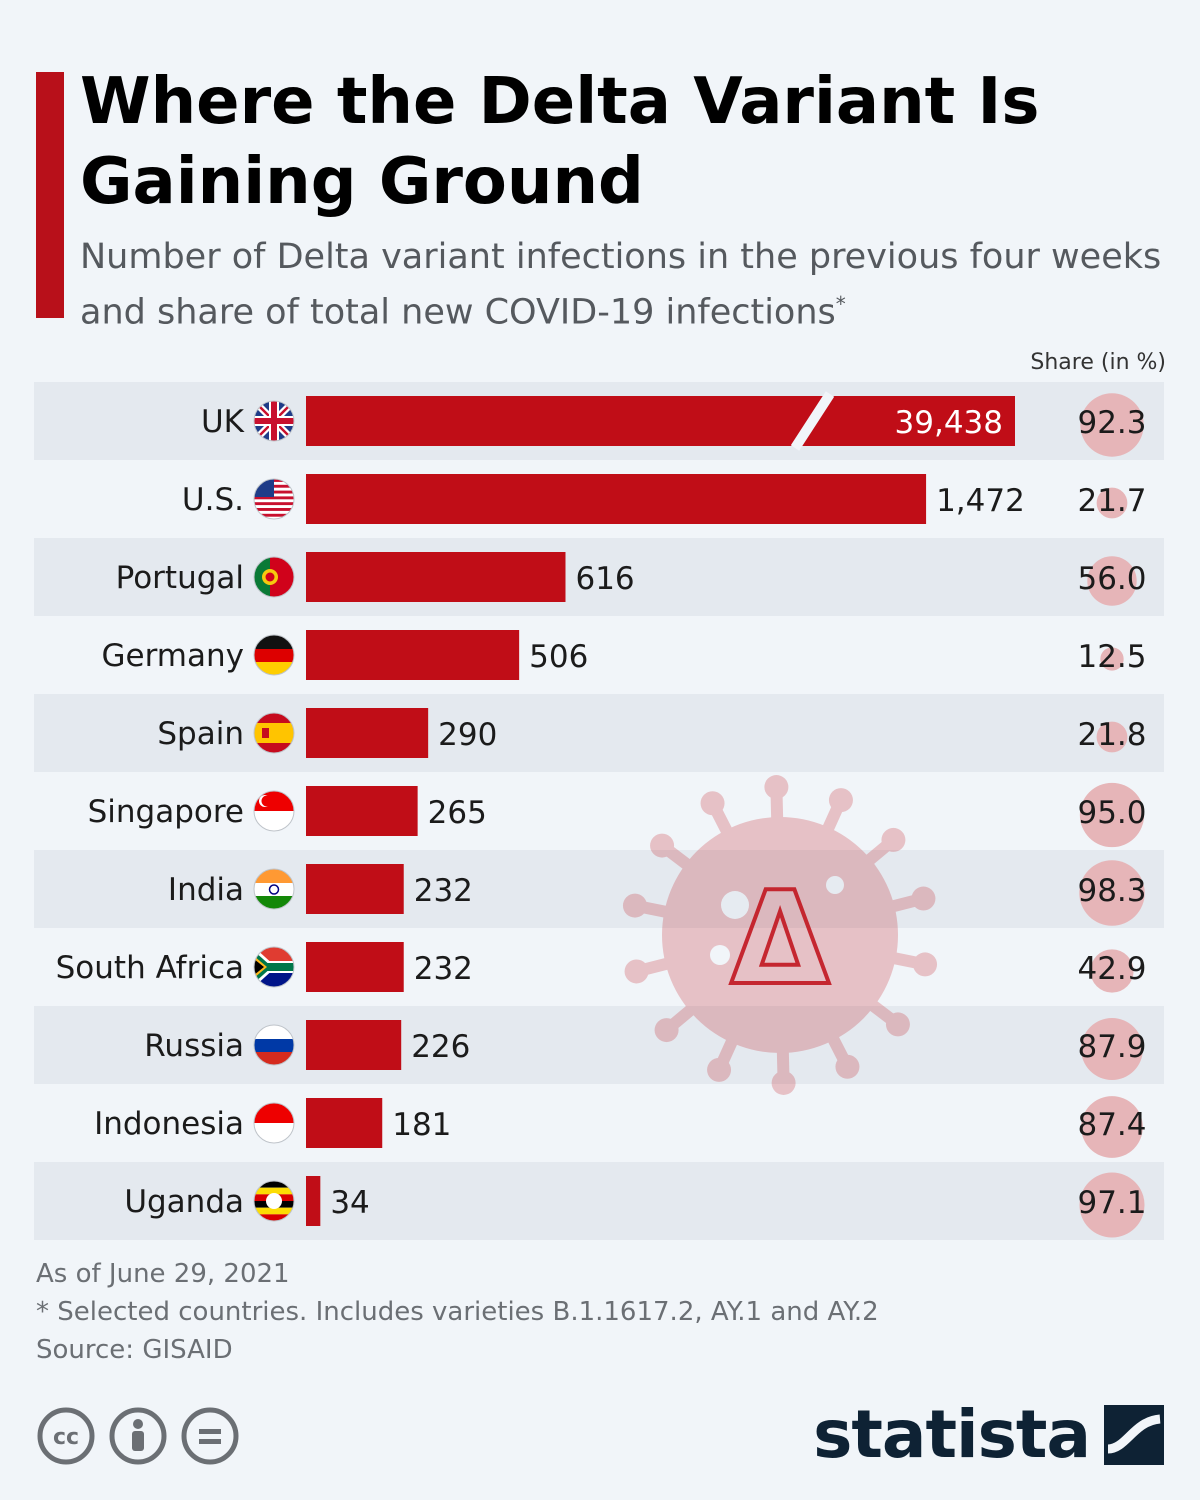  I want to click on country-label: Portugal, so click(180, 578).